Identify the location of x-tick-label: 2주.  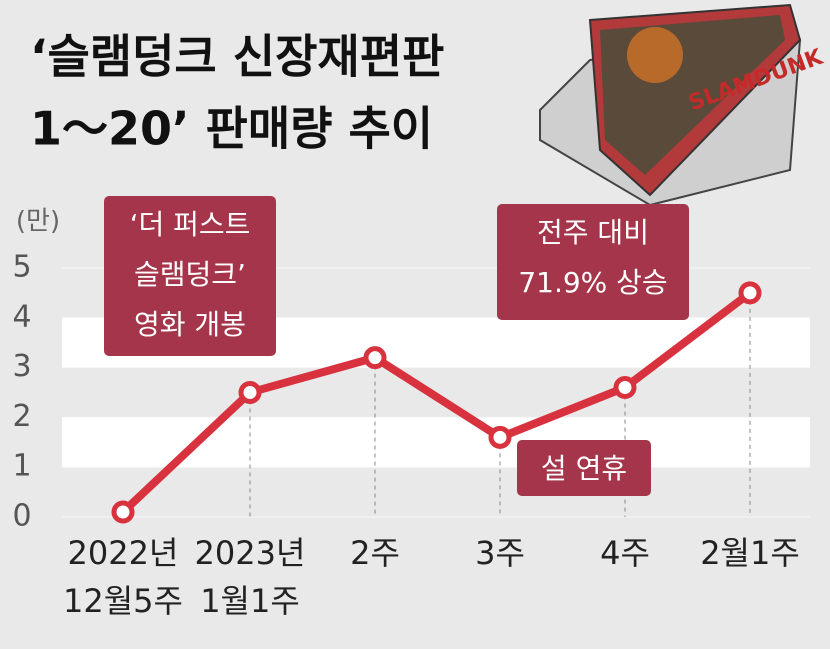
(375, 553).